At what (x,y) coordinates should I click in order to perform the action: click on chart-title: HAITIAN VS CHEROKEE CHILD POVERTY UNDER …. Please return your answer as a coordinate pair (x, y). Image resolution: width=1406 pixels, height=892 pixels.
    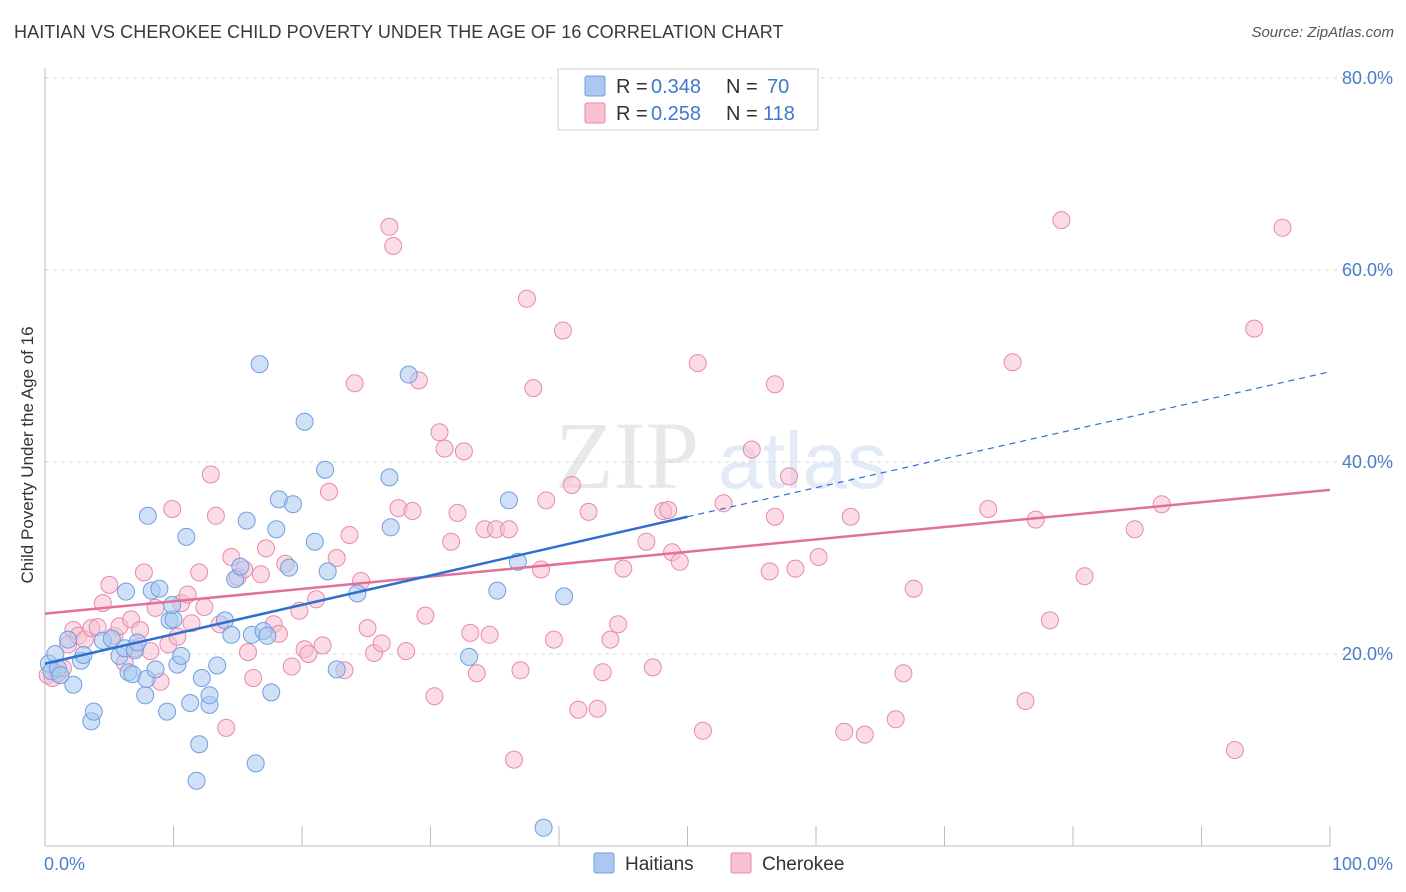
    Looking at the image, I should click on (399, 32).